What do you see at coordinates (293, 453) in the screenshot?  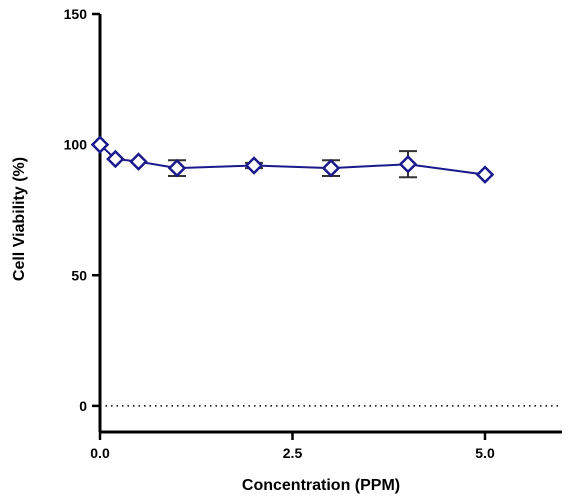 I see `x-tick-label: 2.5` at bounding box center [293, 453].